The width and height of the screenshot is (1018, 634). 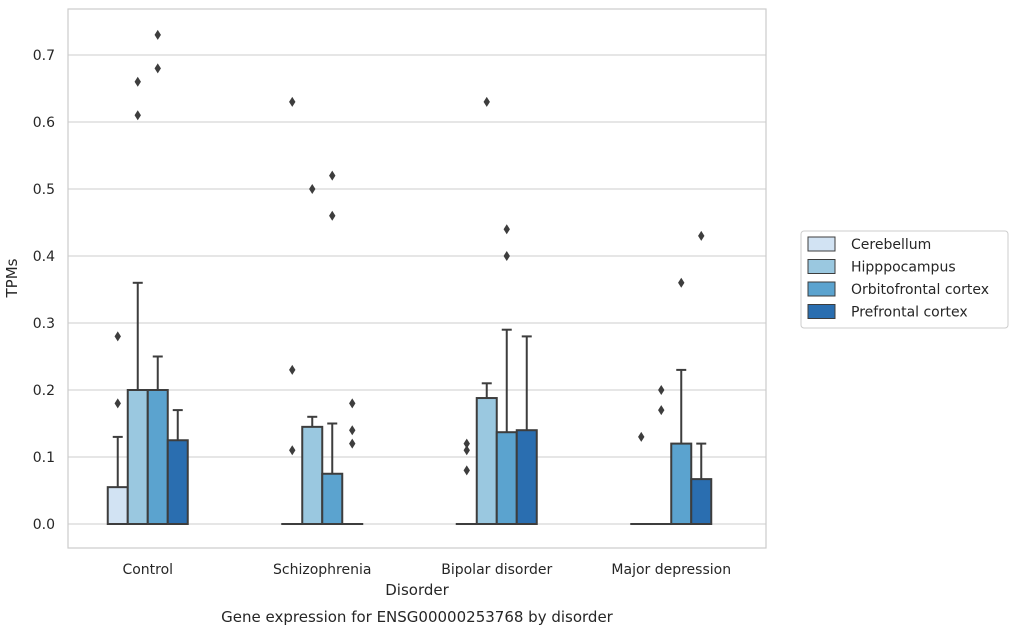 I want to click on y-axis-label: TPMs, so click(x=12, y=278).